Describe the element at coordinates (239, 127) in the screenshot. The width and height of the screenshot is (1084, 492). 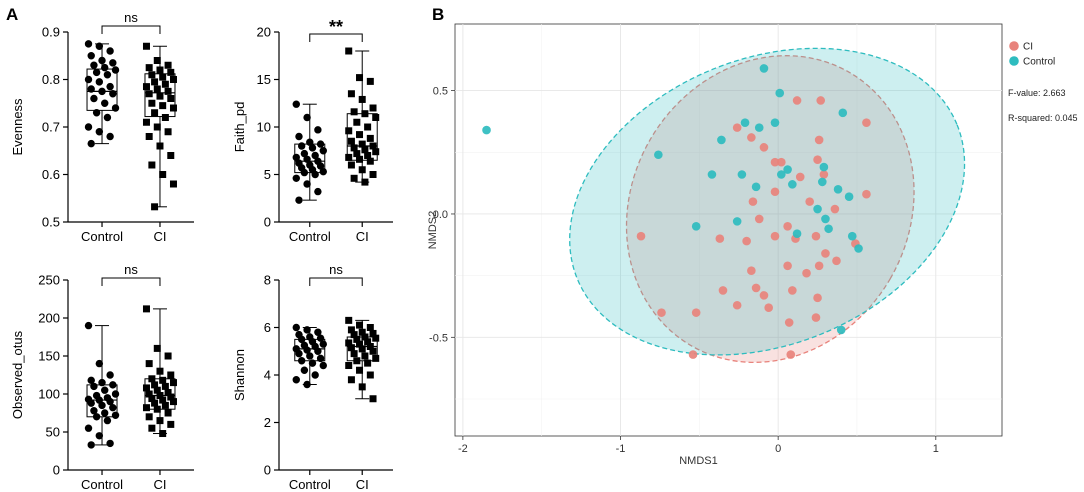
I see `y-axis-label: Faith_pd` at that location.